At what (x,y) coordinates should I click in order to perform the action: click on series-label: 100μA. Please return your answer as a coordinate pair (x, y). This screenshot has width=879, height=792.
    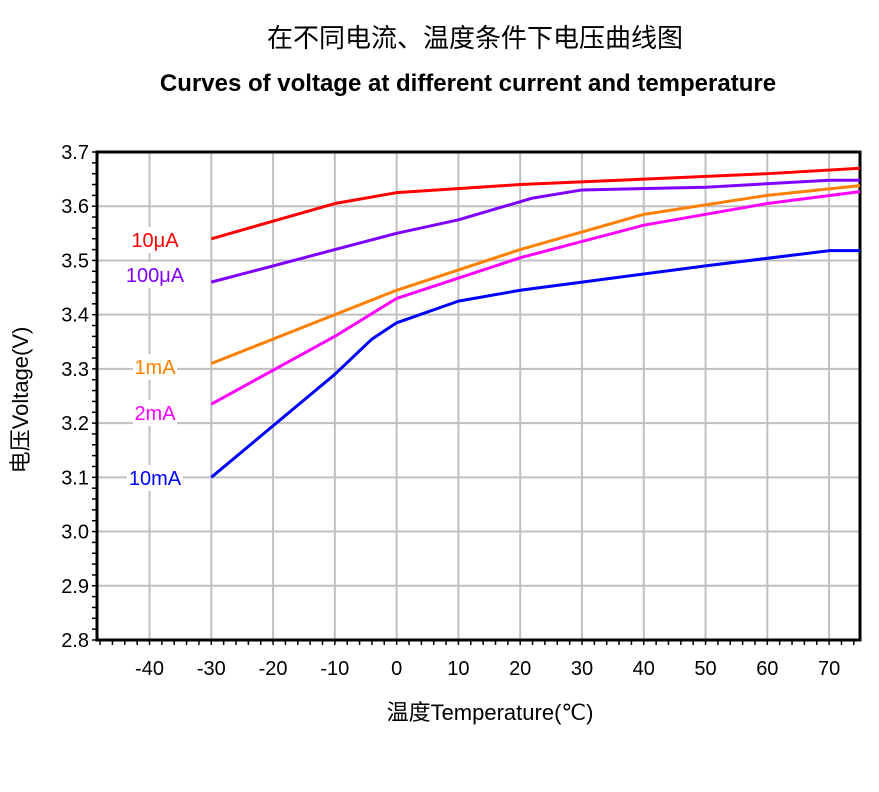
    Looking at the image, I should click on (155, 276).